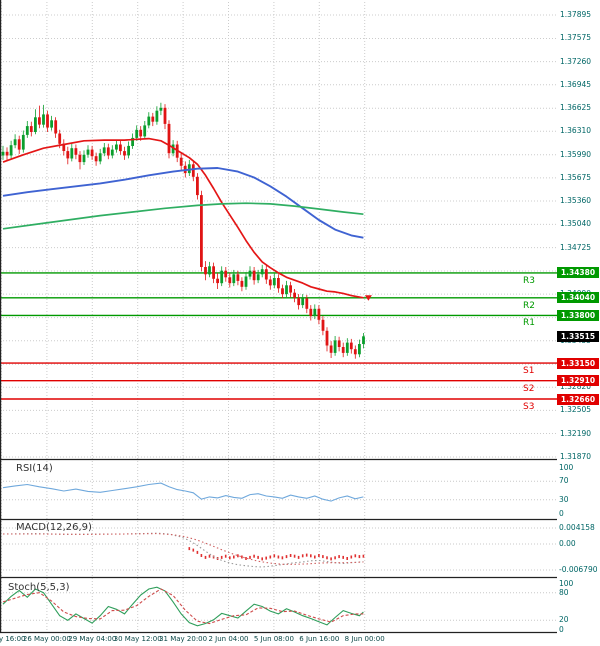 This screenshot has width=600, height=646. I want to click on resistance-price-badge-R1: 1.33800, so click(578, 315).